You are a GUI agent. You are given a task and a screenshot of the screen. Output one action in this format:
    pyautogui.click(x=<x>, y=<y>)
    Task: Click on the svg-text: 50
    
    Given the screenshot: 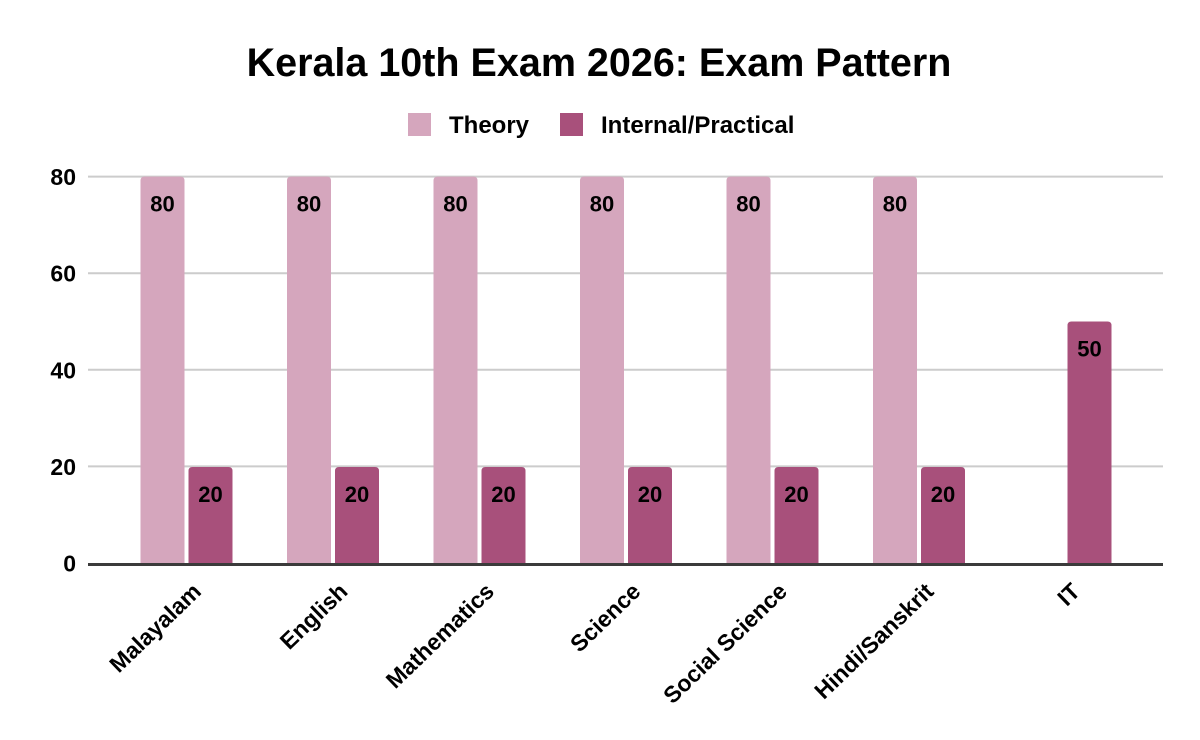 What is the action you would take?
    pyautogui.click(x=1089, y=349)
    